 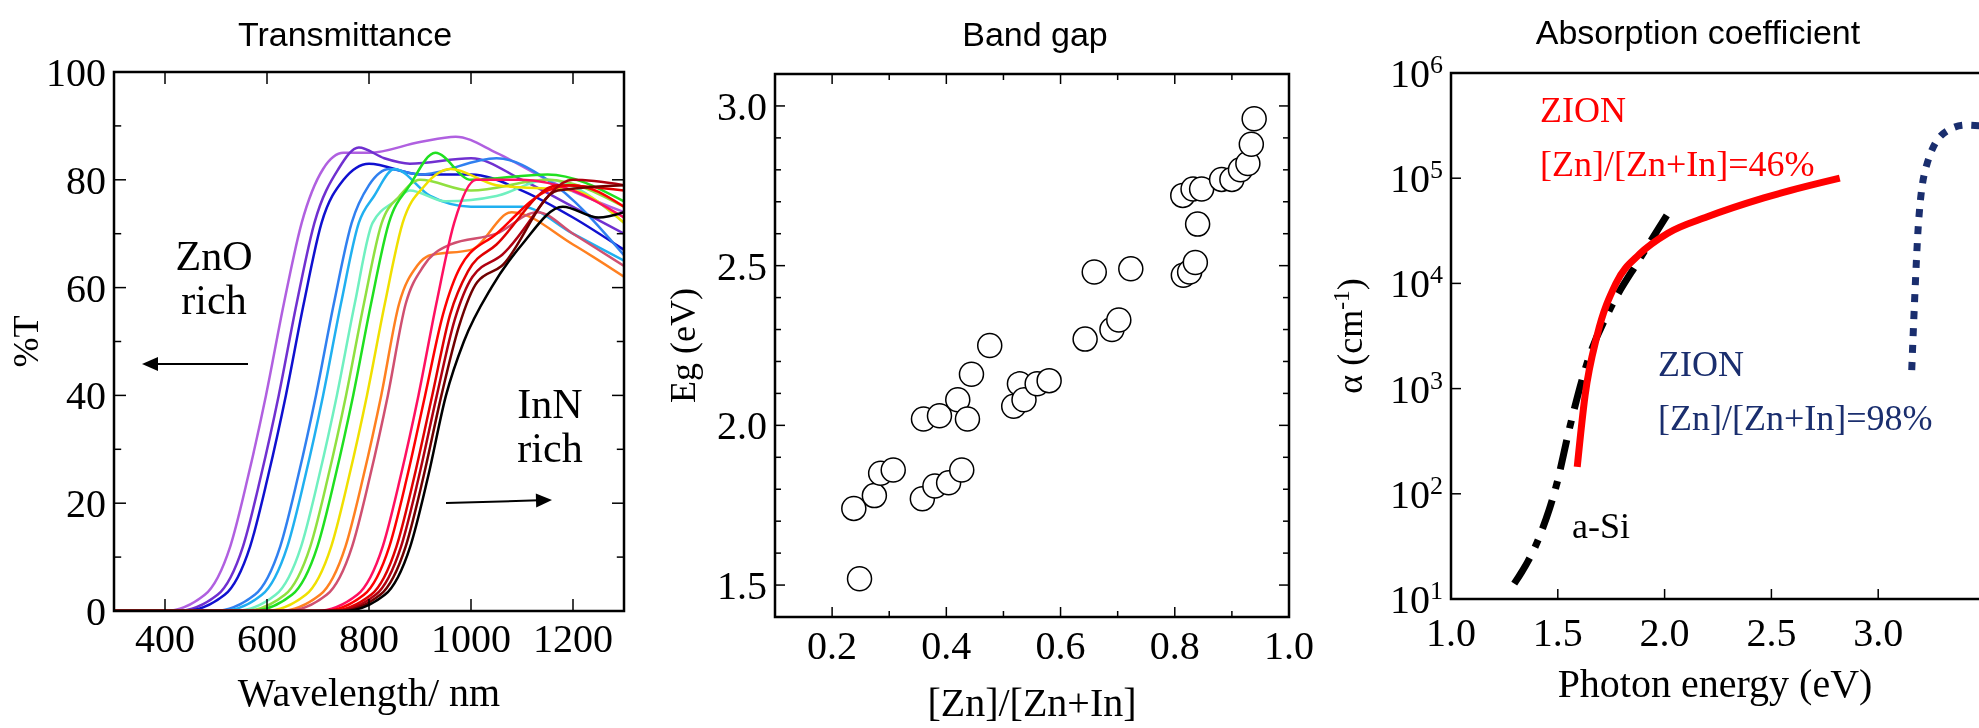 What do you see at coordinates (26, 341) in the screenshot?
I see `y-axis-title: %T` at bounding box center [26, 341].